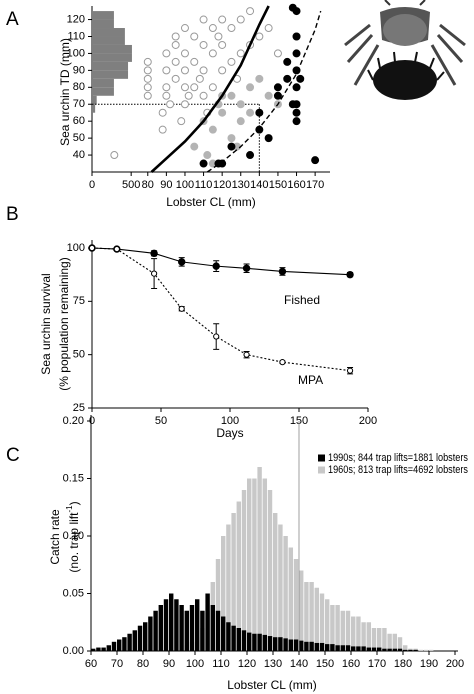  I want to click on x-tick-label: 130, so click(273, 664).